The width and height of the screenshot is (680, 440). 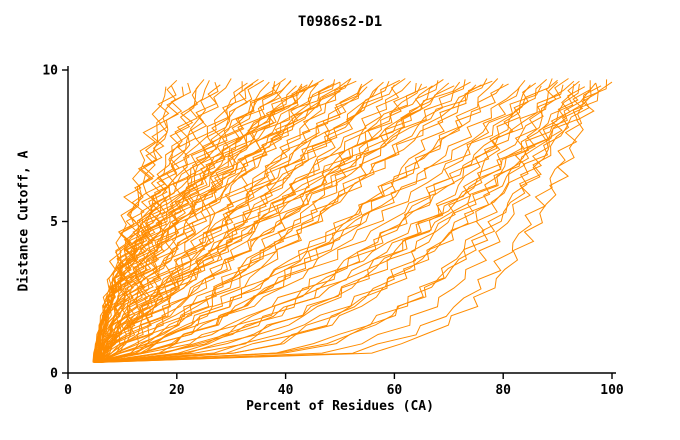 What do you see at coordinates (286, 390) in the screenshot?
I see `x-tick-label: 40` at bounding box center [286, 390].